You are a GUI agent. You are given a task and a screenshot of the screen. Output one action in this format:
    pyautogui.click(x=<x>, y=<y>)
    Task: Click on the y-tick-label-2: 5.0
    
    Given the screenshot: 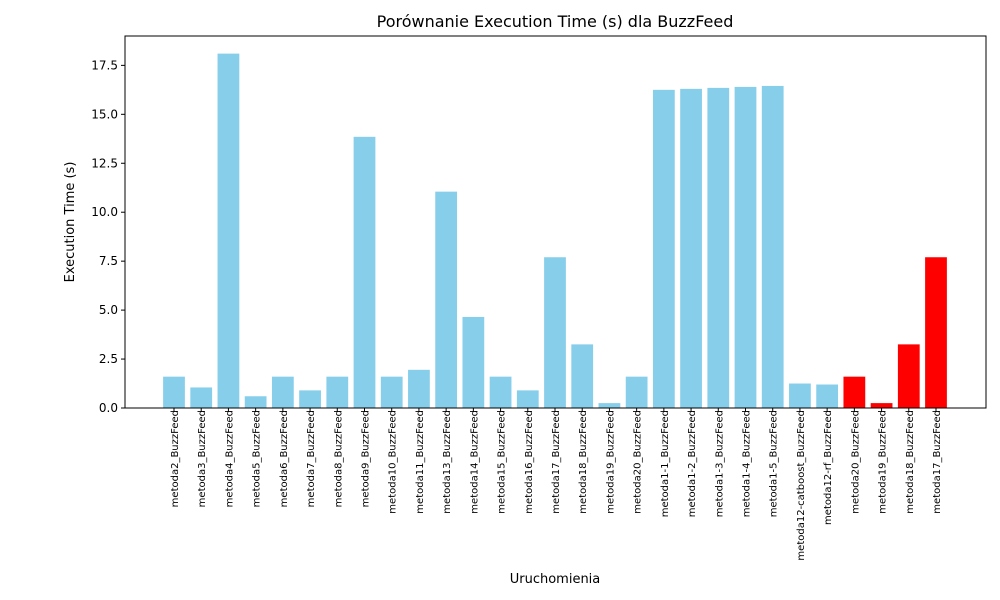 What is the action you would take?
    pyautogui.click(x=108, y=310)
    